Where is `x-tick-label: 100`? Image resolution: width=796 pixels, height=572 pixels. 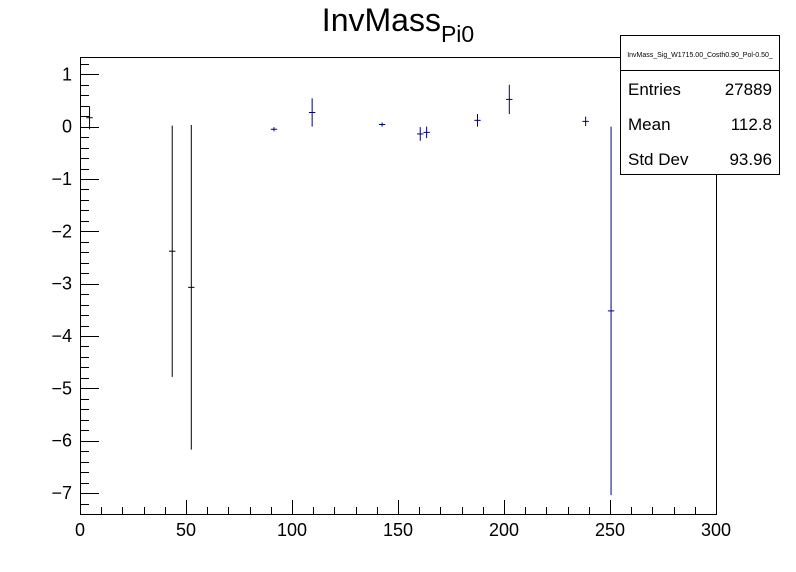
x-tick-label: 100 is located at coordinates (292, 530).